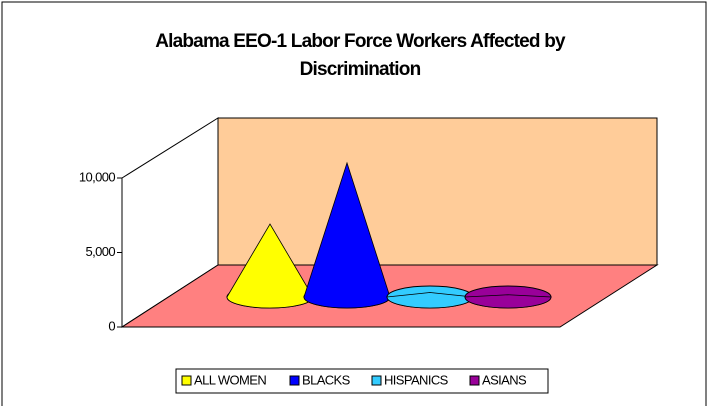  What do you see at coordinates (416, 379) in the screenshot?
I see `legend-label: HISPANICS` at bounding box center [416, 379].